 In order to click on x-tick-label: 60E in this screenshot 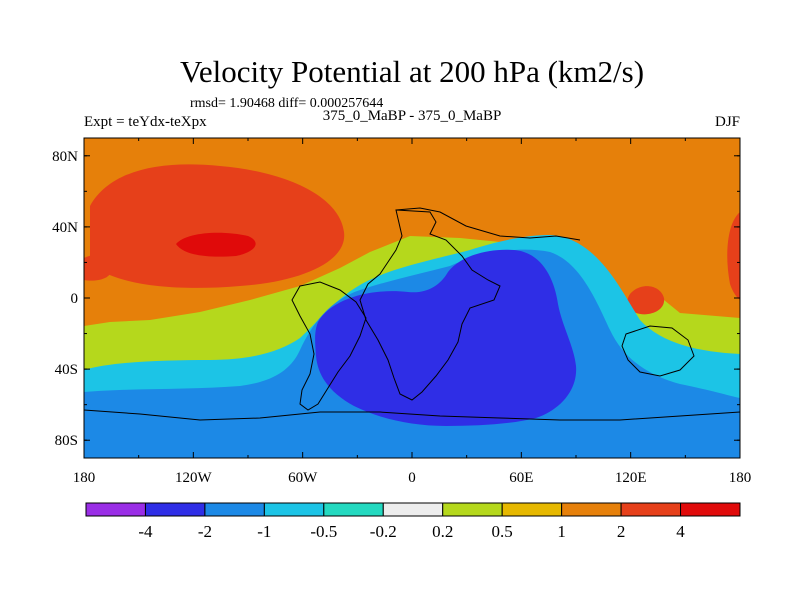, I will do `click(521, 478)`.